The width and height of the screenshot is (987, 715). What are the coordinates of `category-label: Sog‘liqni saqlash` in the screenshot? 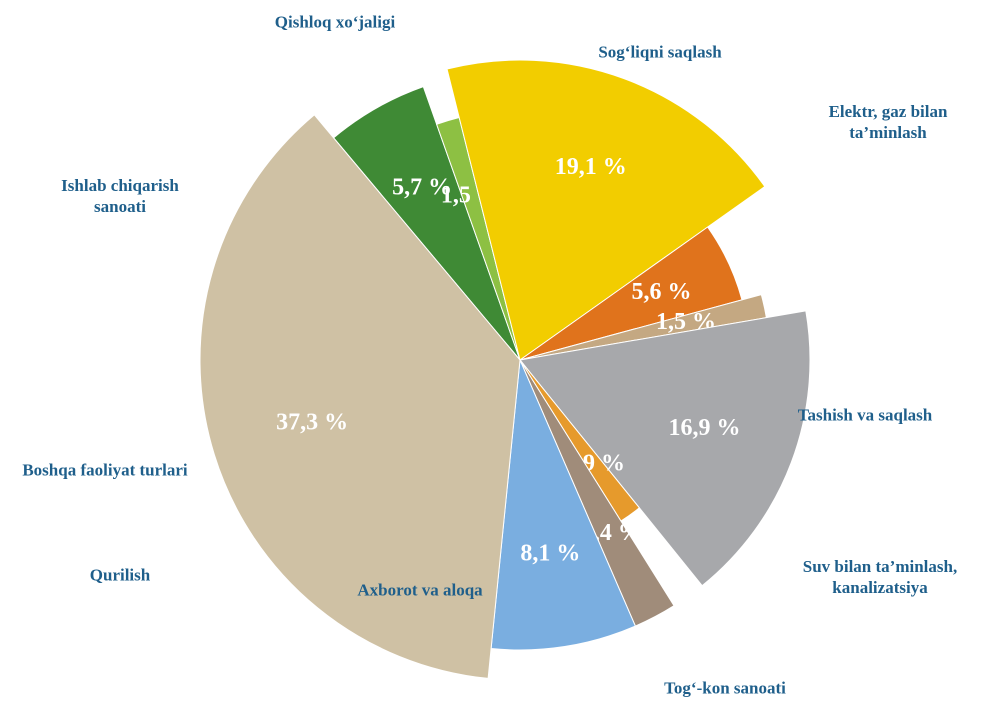 It's located at (660, 52).